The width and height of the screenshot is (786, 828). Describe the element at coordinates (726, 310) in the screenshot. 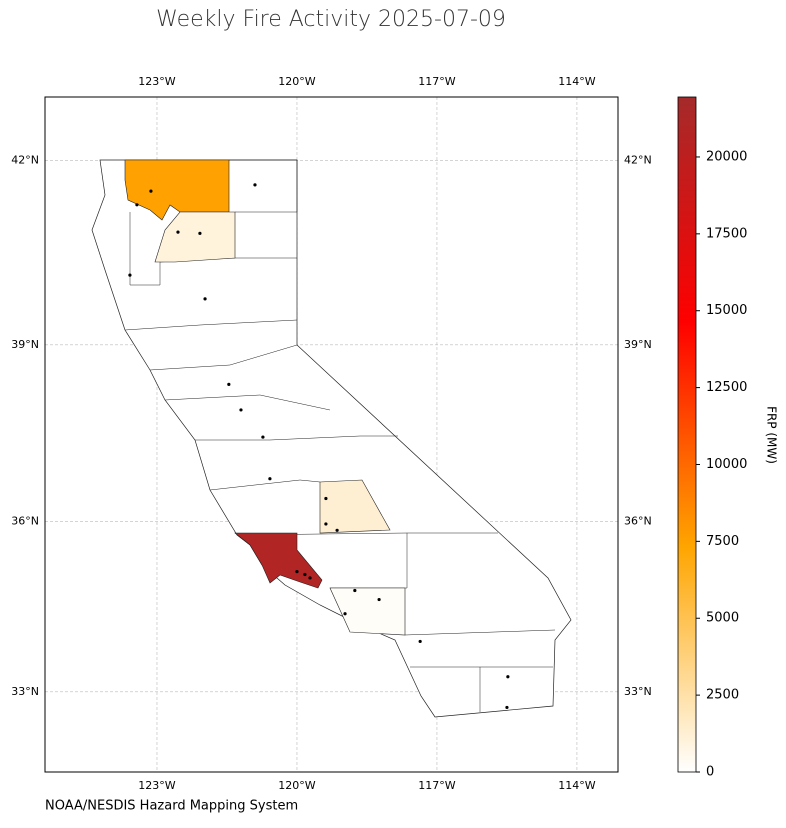

I see `colorbar-tick-label: 15000` at that location.